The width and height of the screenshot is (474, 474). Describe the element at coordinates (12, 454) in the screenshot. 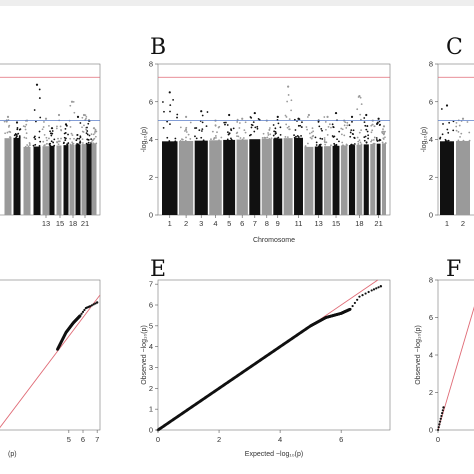

I see `x-axis-title: (p)` at that location.